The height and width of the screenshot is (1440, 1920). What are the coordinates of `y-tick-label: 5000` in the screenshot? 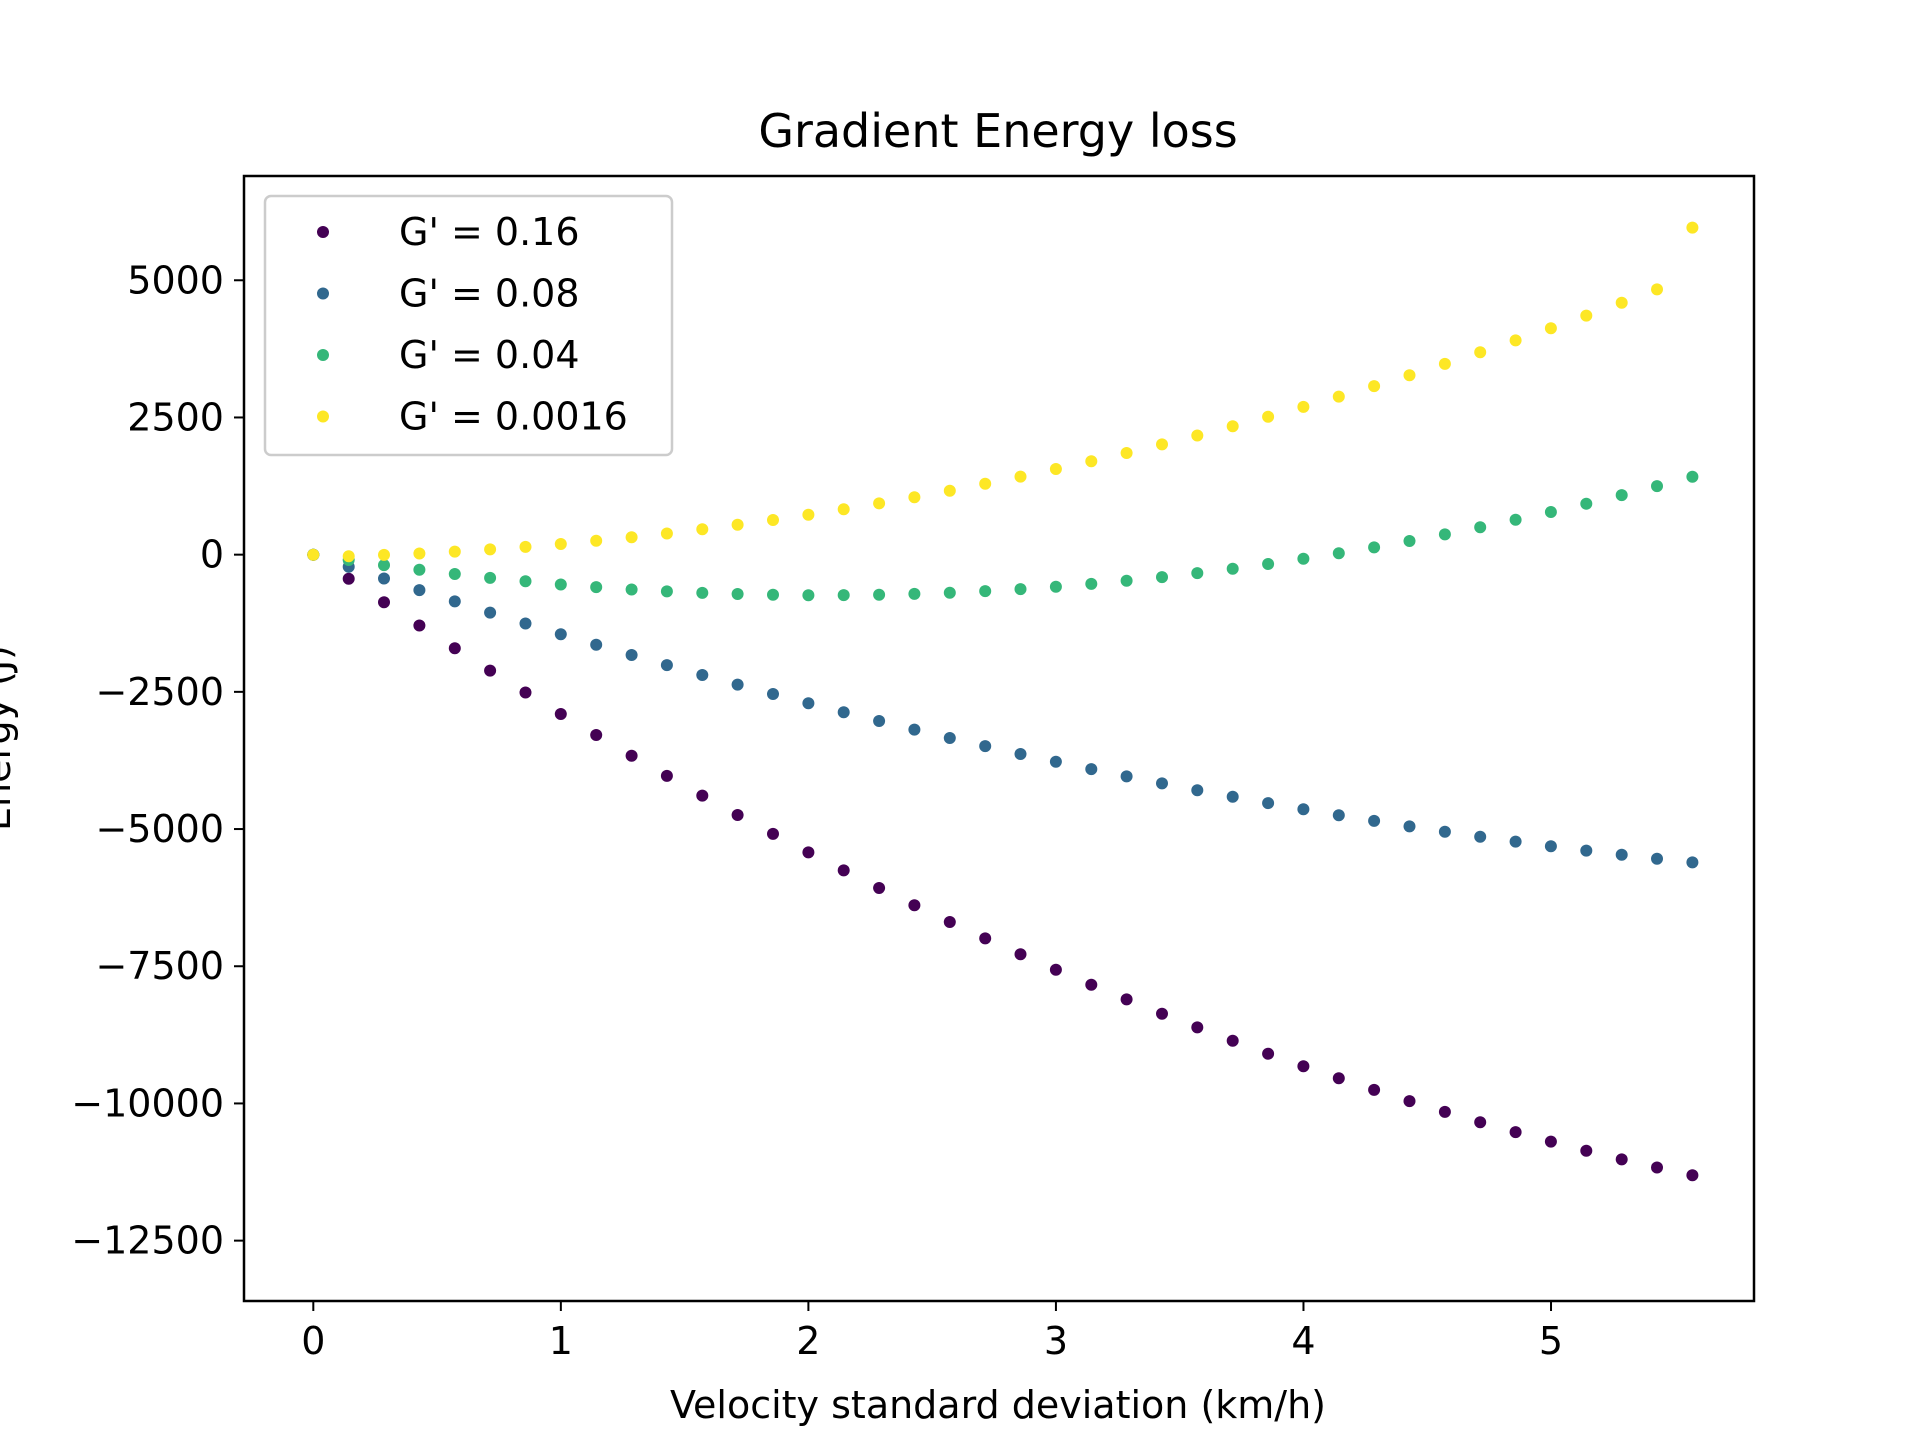 It's located at (175, 280).